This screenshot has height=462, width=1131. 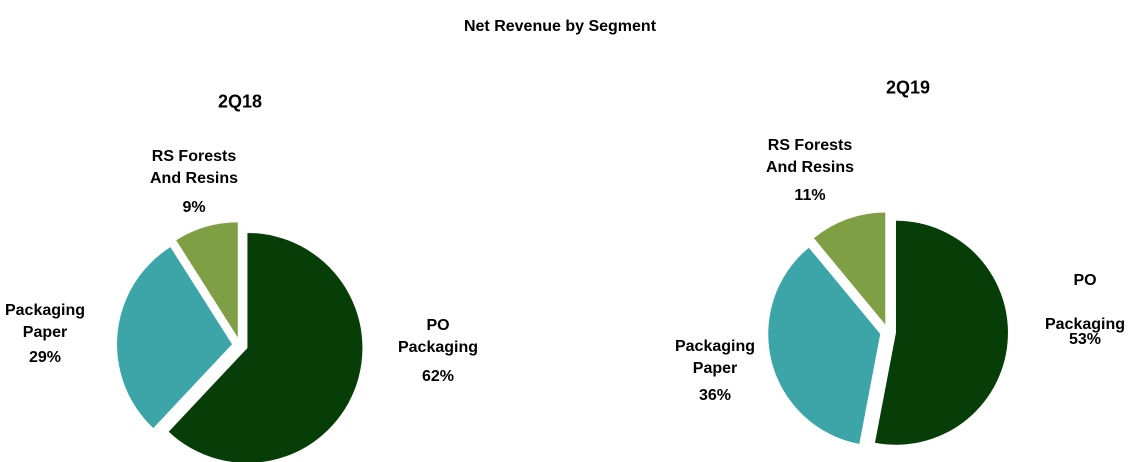 I want to click on slice-value: 62%, so click(x=438, y=376).